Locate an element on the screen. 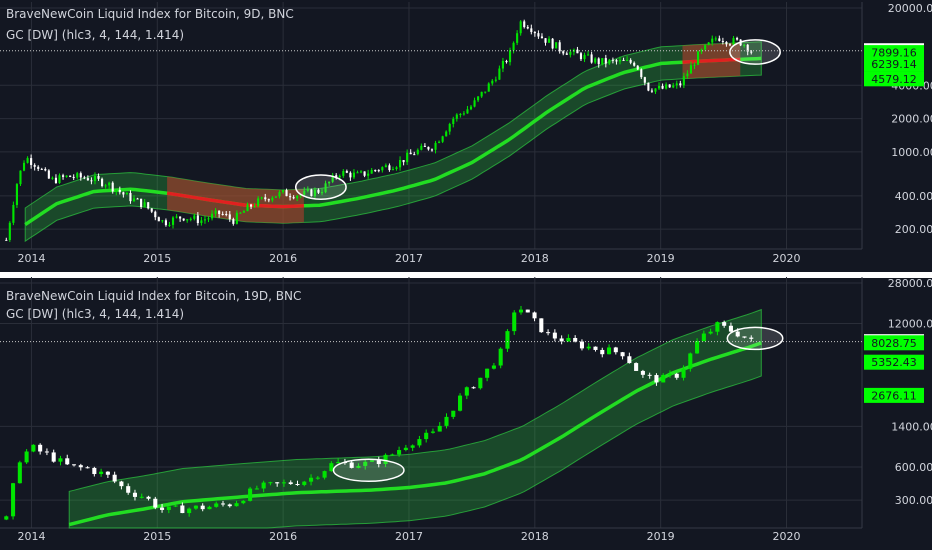 The height and width of the screenshot is (550, 932). x-tick-label: 2019 is located at coordinates (661, 536).